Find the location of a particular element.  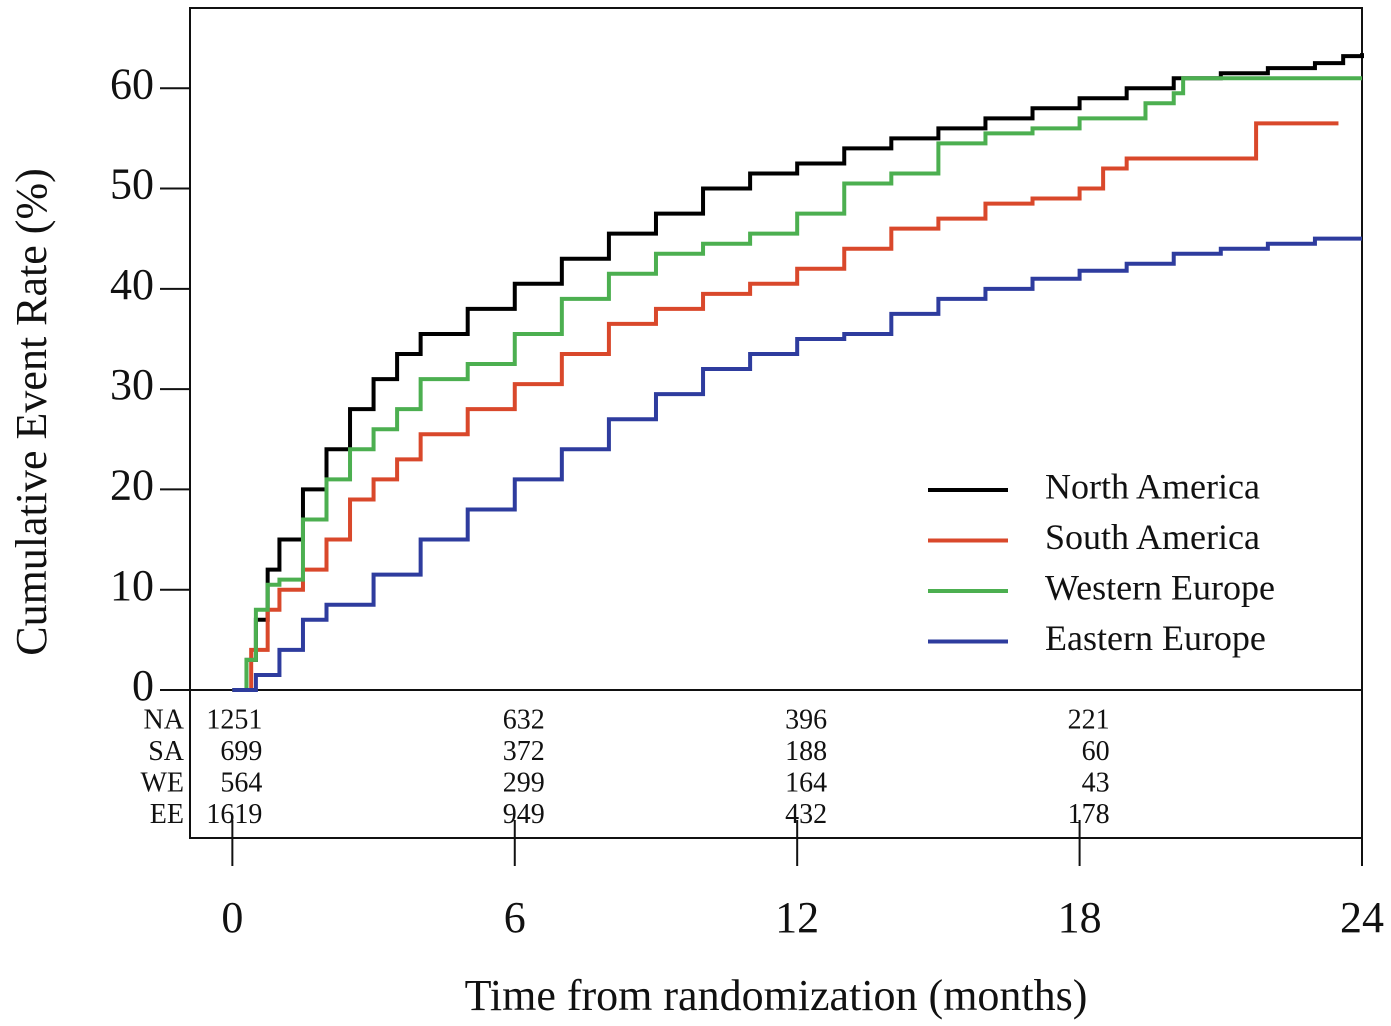

risk-count: 178 is located at coordinates (1089, 814).